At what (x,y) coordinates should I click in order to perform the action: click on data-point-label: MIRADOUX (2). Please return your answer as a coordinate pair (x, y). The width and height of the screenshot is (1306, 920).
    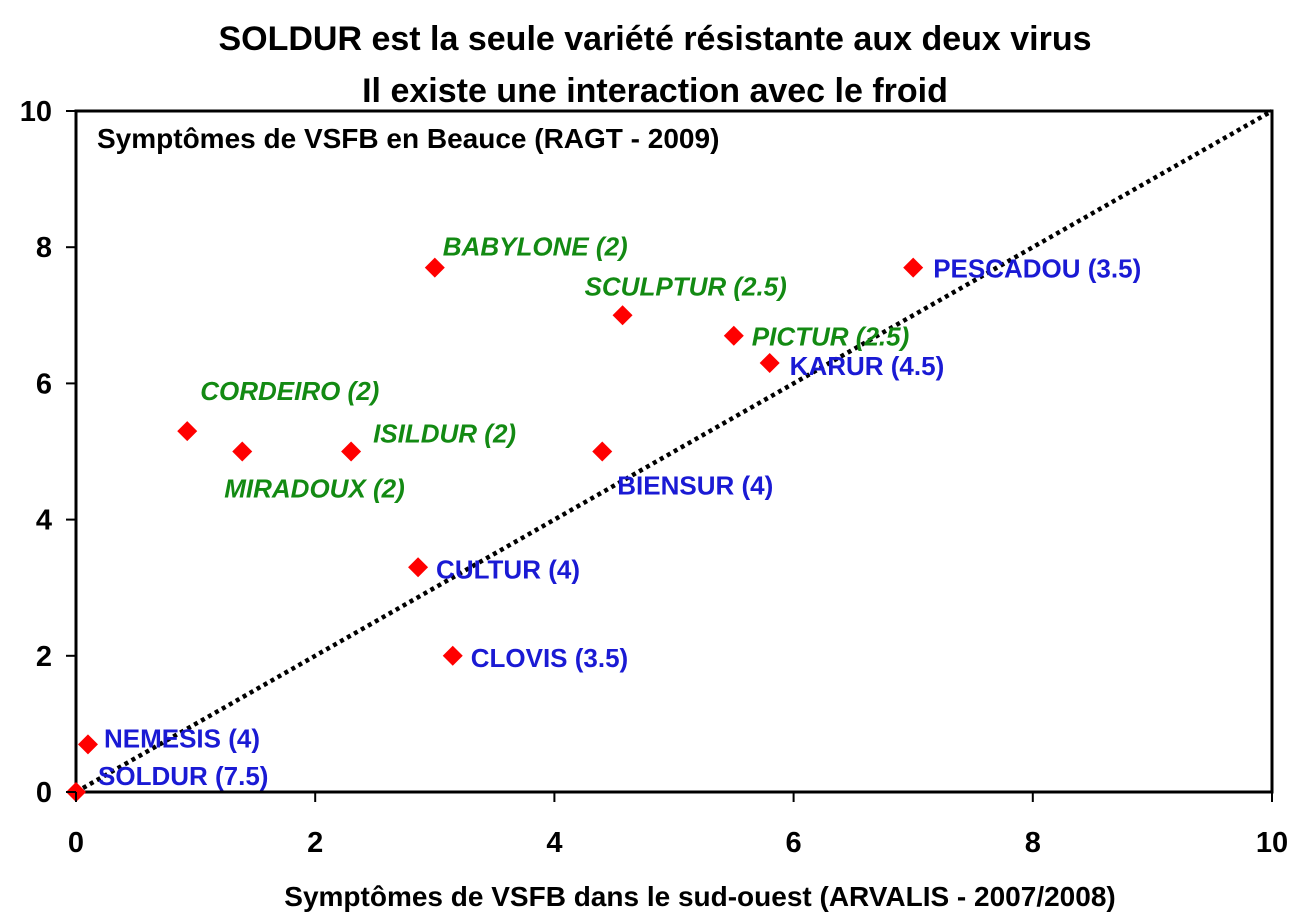
    Looking at the image, I should click on (314, 489).